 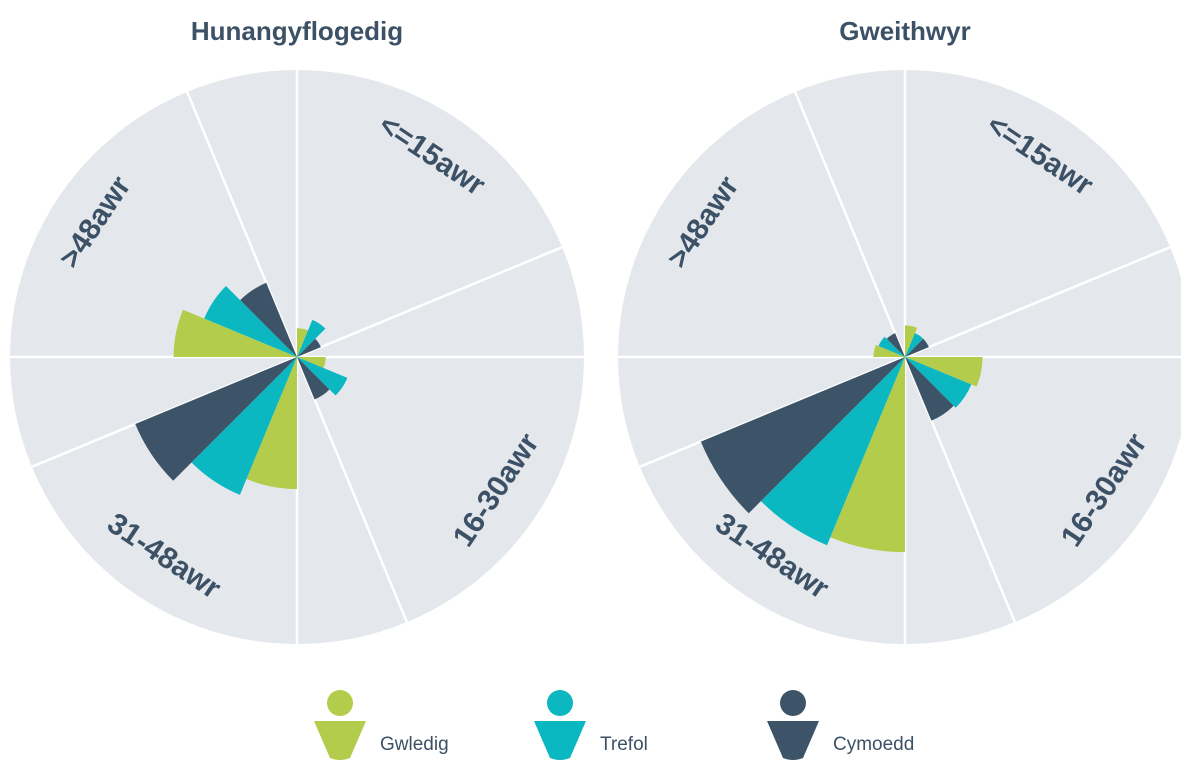 What do you see at coordinates (873, 744) in the screenshot?
I see `legend-label: Cymoedd` at bounding box center [873, 744].